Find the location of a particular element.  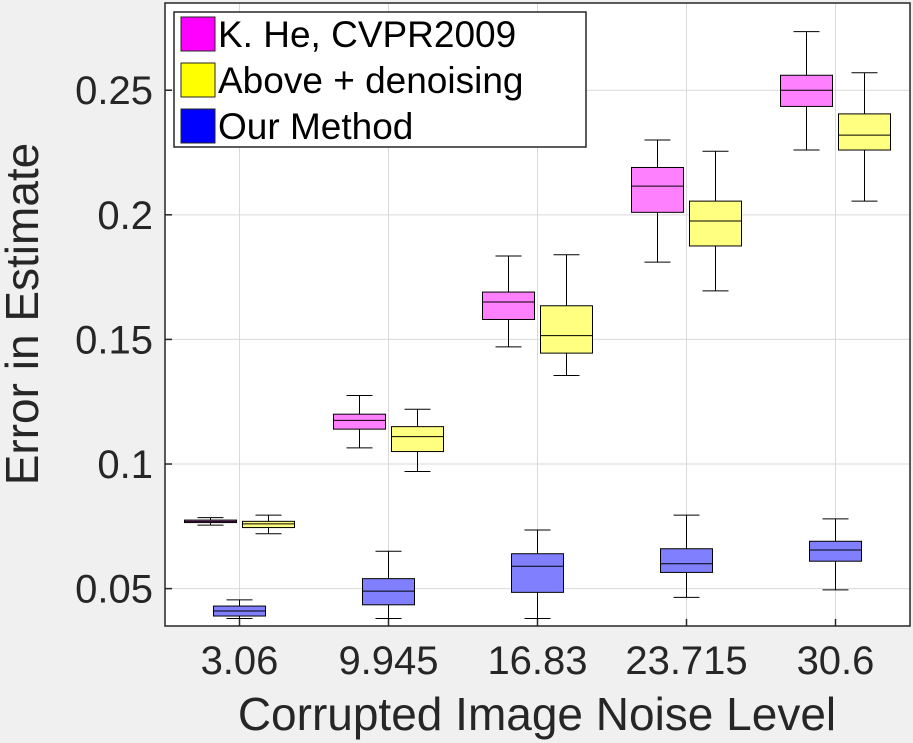

y-tick-label: 0.05 is located at coordinates (114, 590).